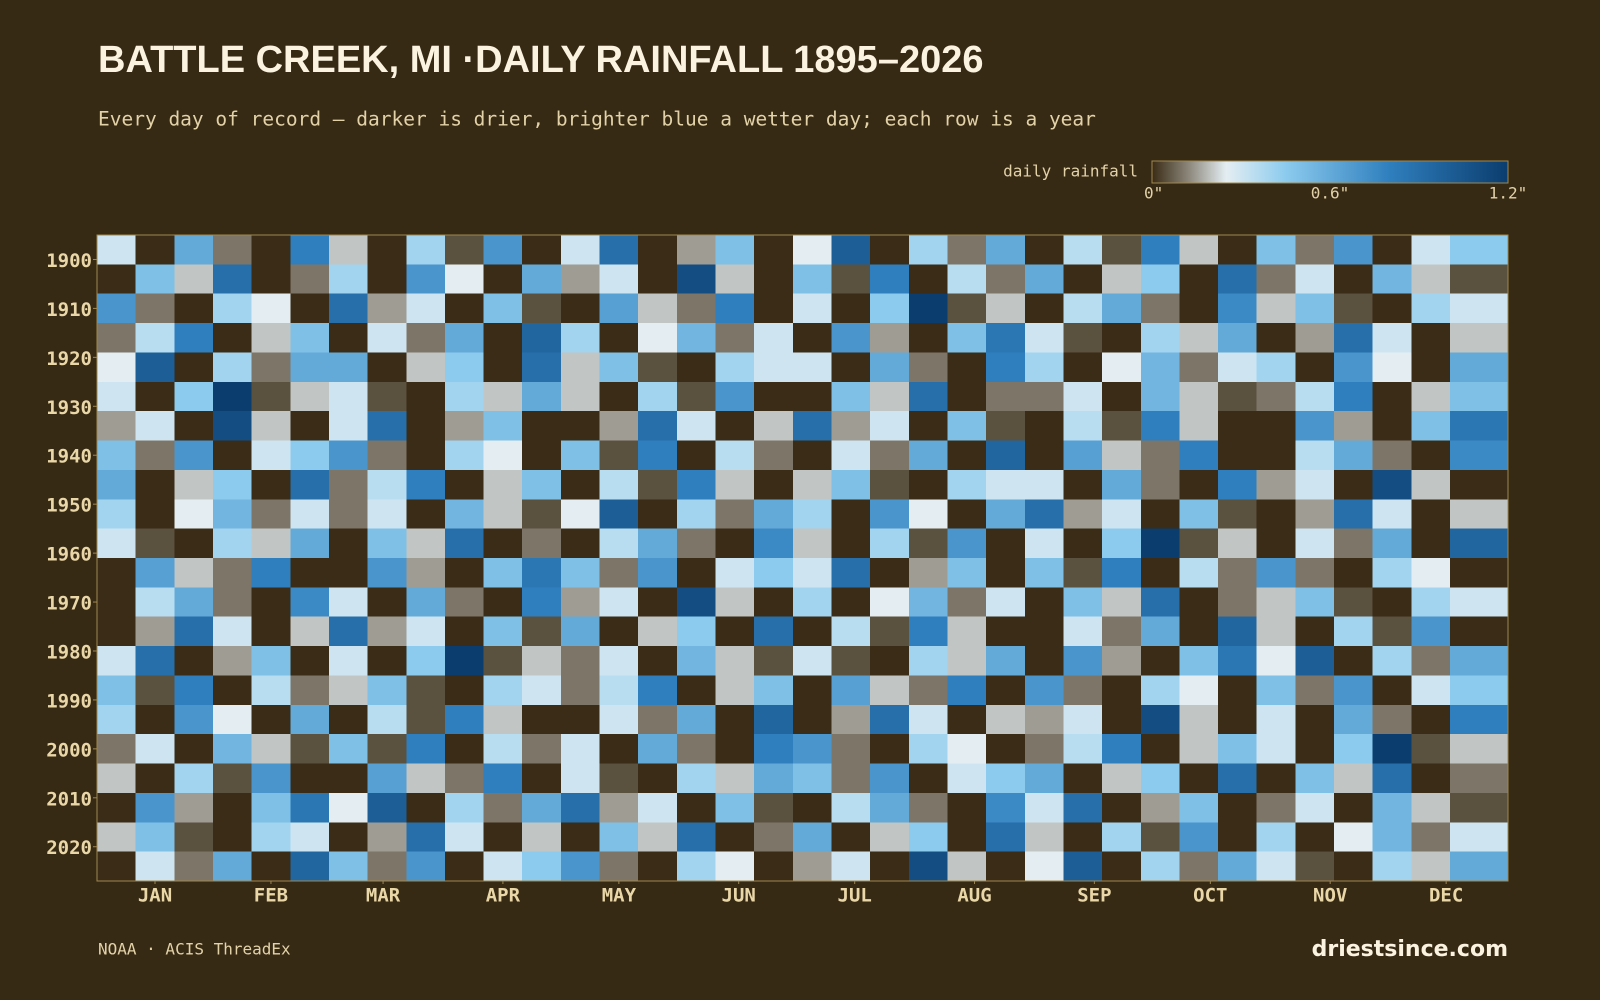  I want to click on colorbar-tick-label: 0", so click(1153, 193).